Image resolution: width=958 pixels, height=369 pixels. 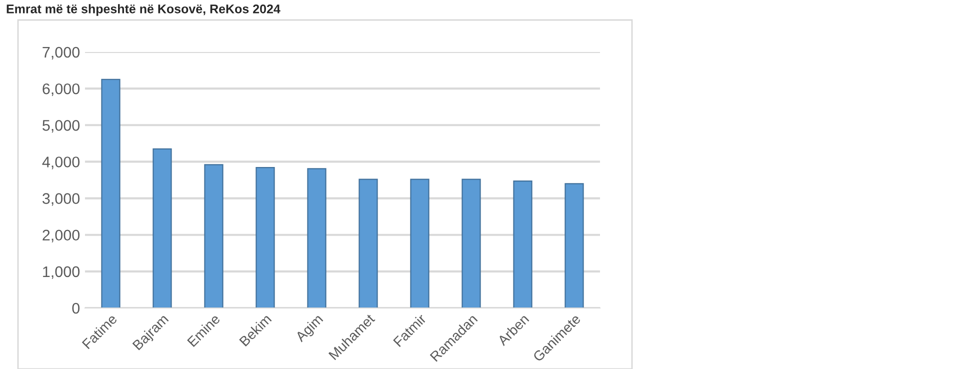 What do you see at coordinates (61, 126) in the screenshot?
I see `y-tick-label: 5,000` at bounding box center [61, 126].